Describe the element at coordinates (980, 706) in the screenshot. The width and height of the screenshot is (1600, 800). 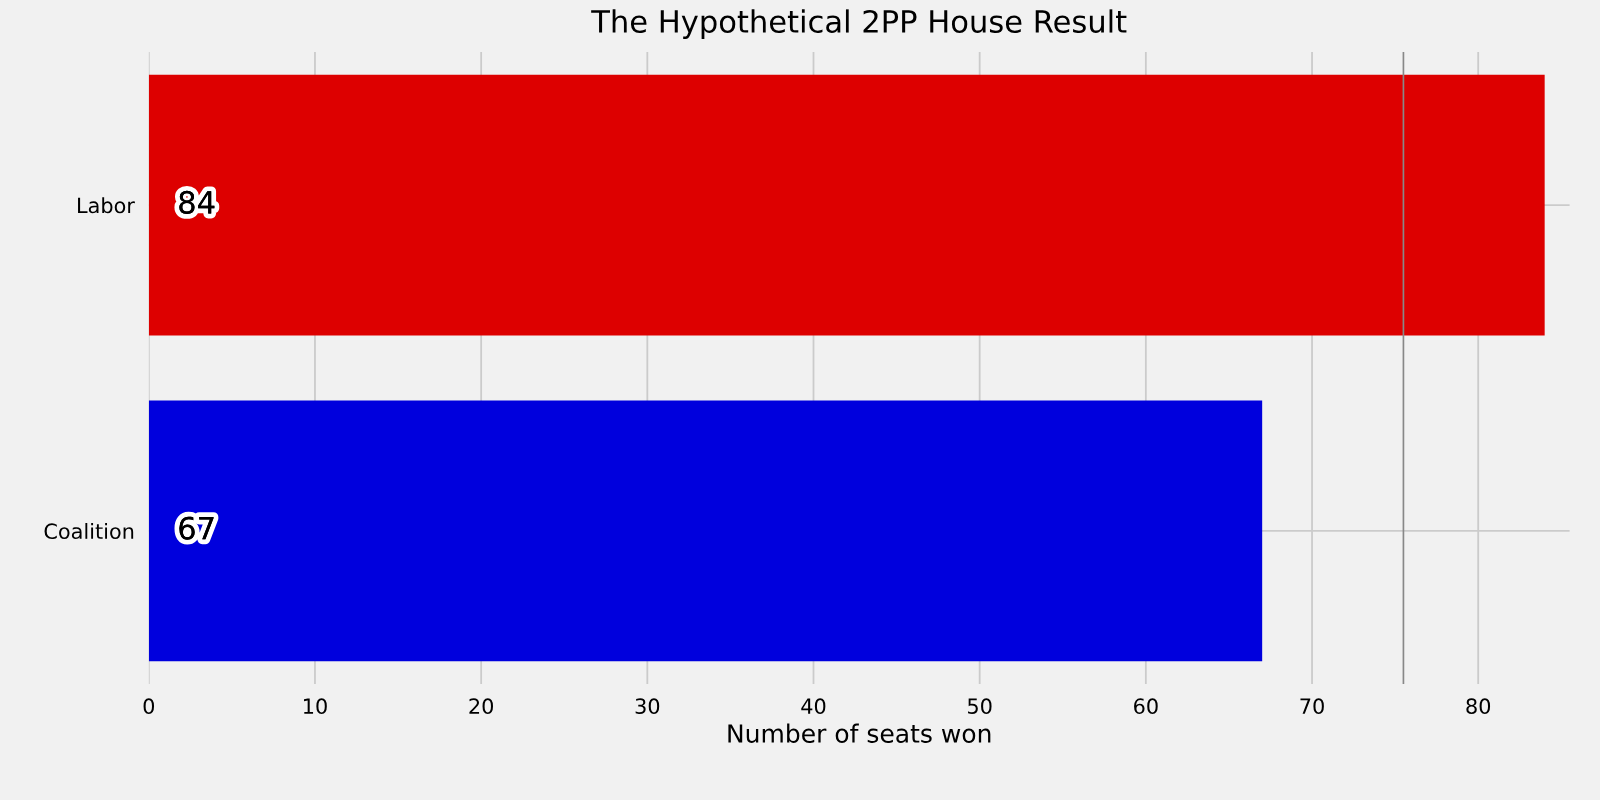
I see `x-tick-label: 50` at that location.